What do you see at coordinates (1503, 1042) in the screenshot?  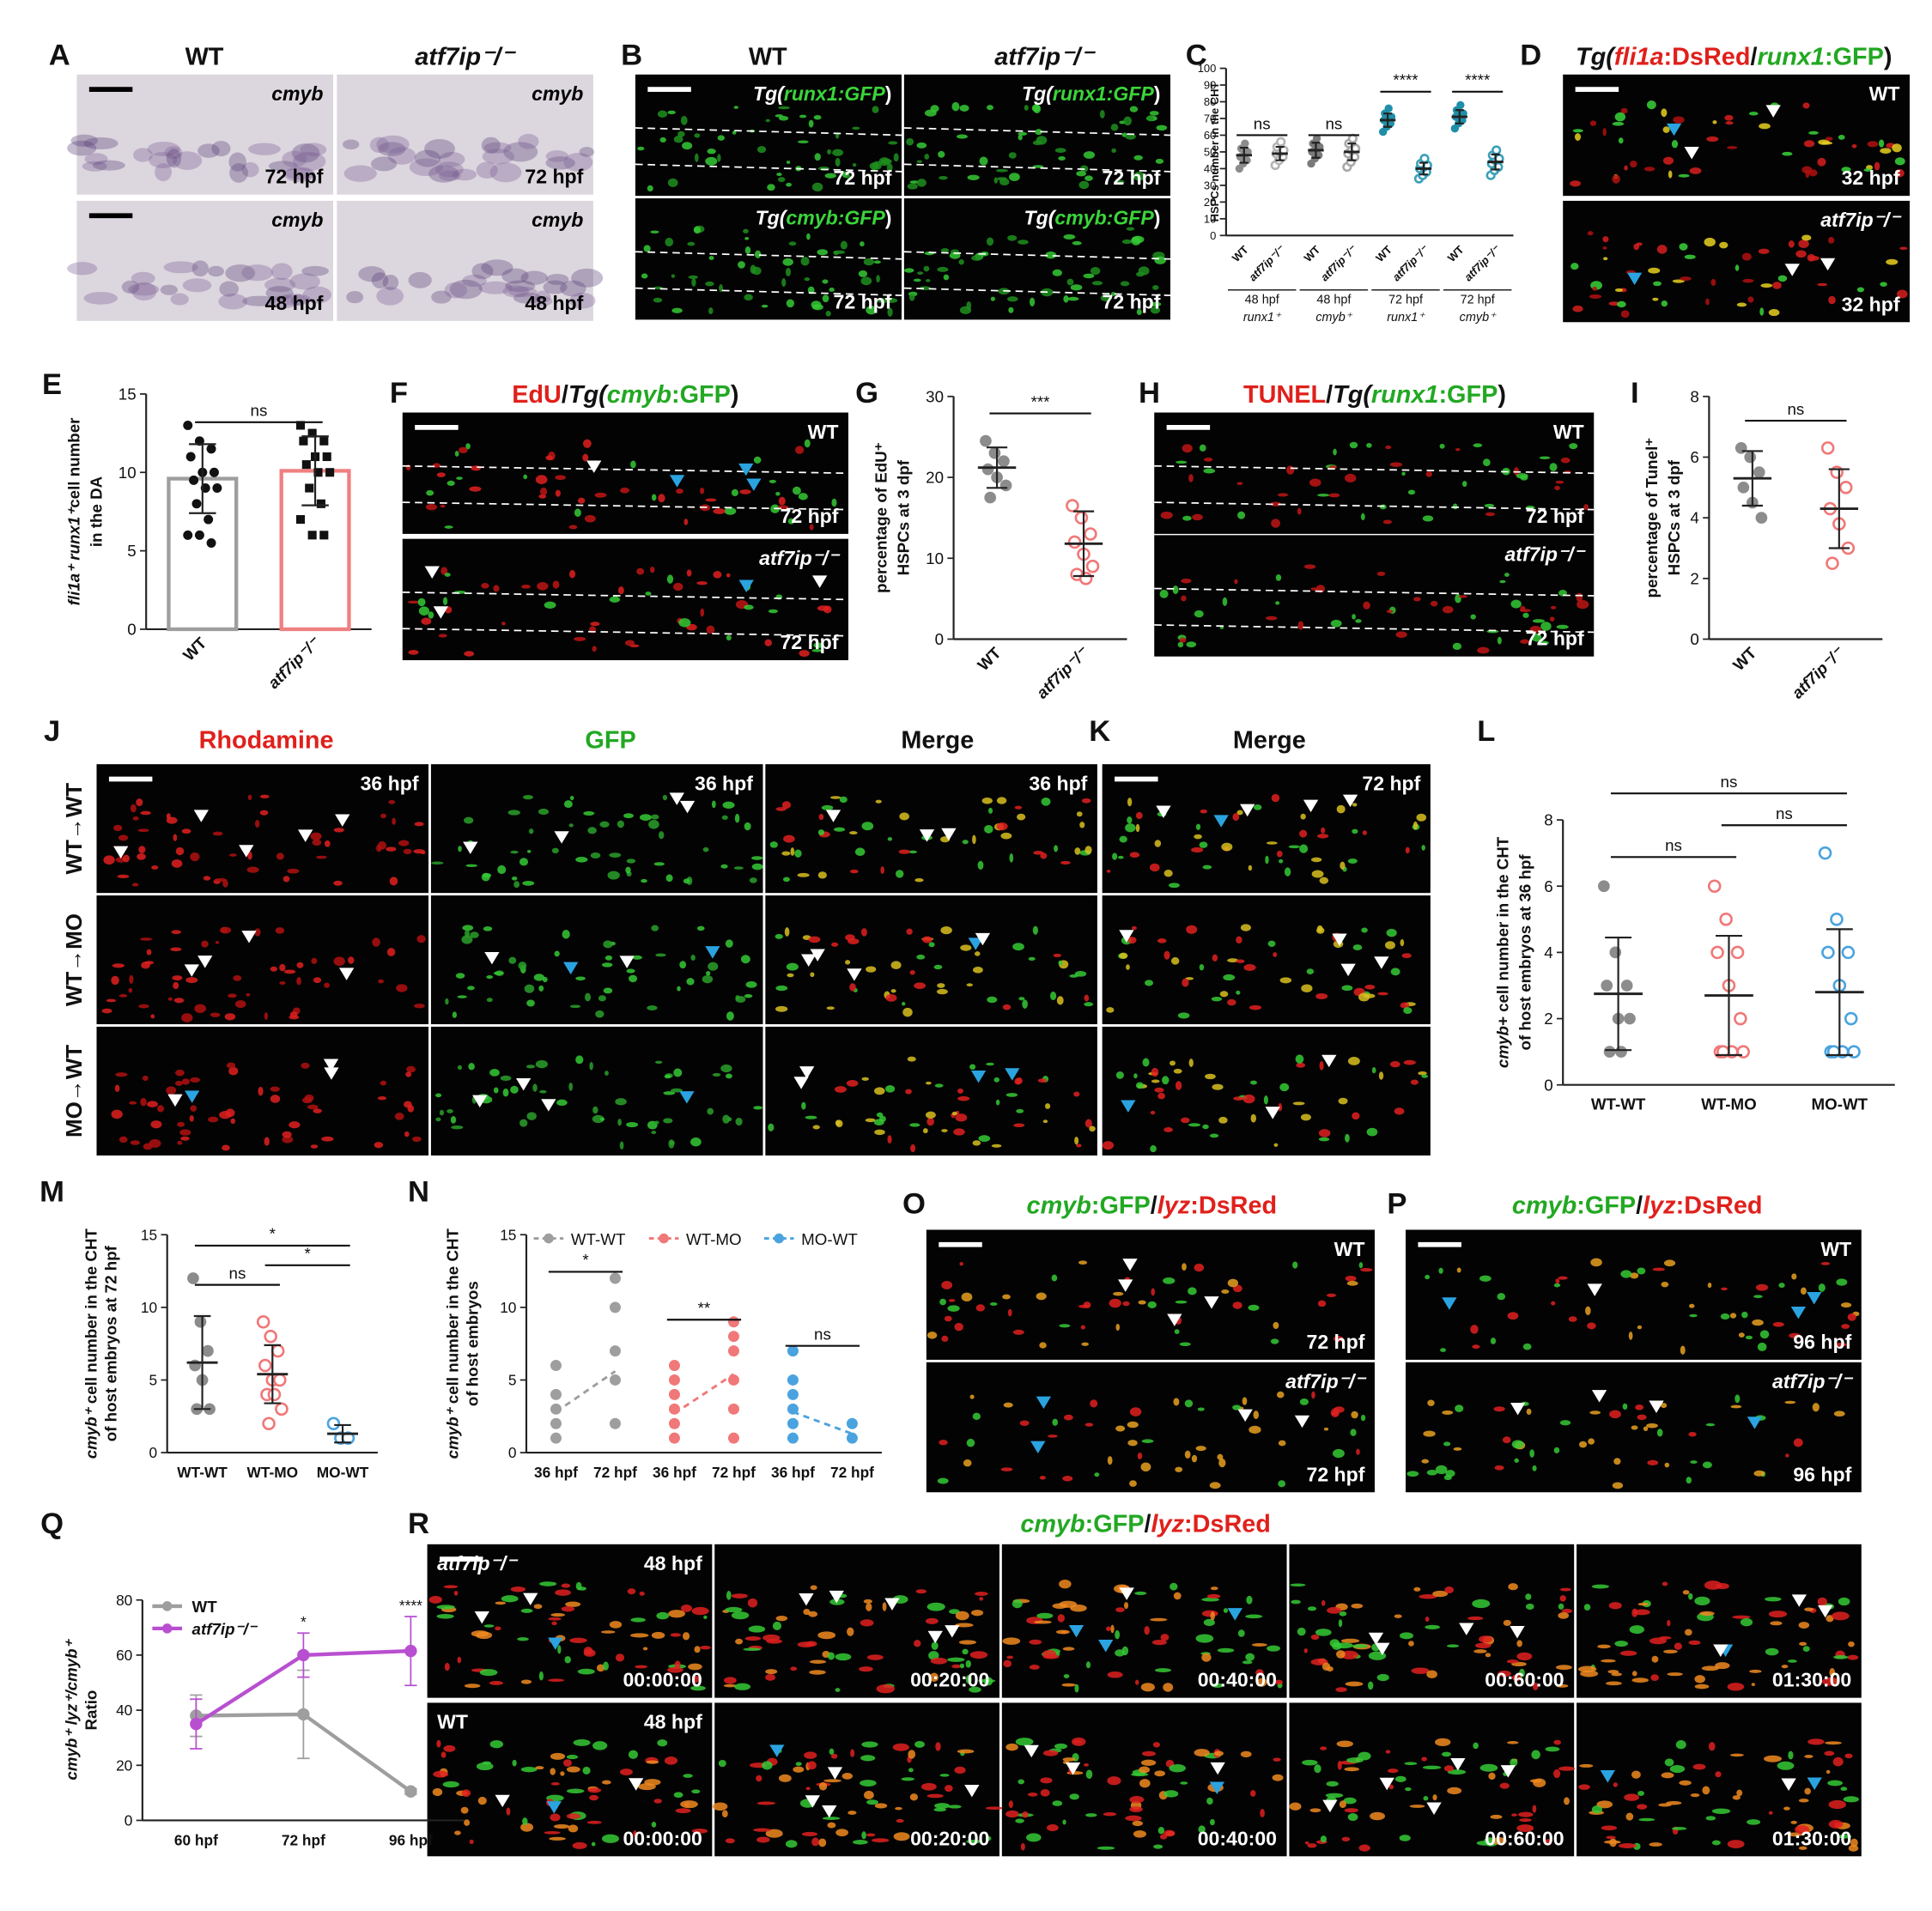 I see `text-part: cmyb+` at bounding box center [1503, 1042].